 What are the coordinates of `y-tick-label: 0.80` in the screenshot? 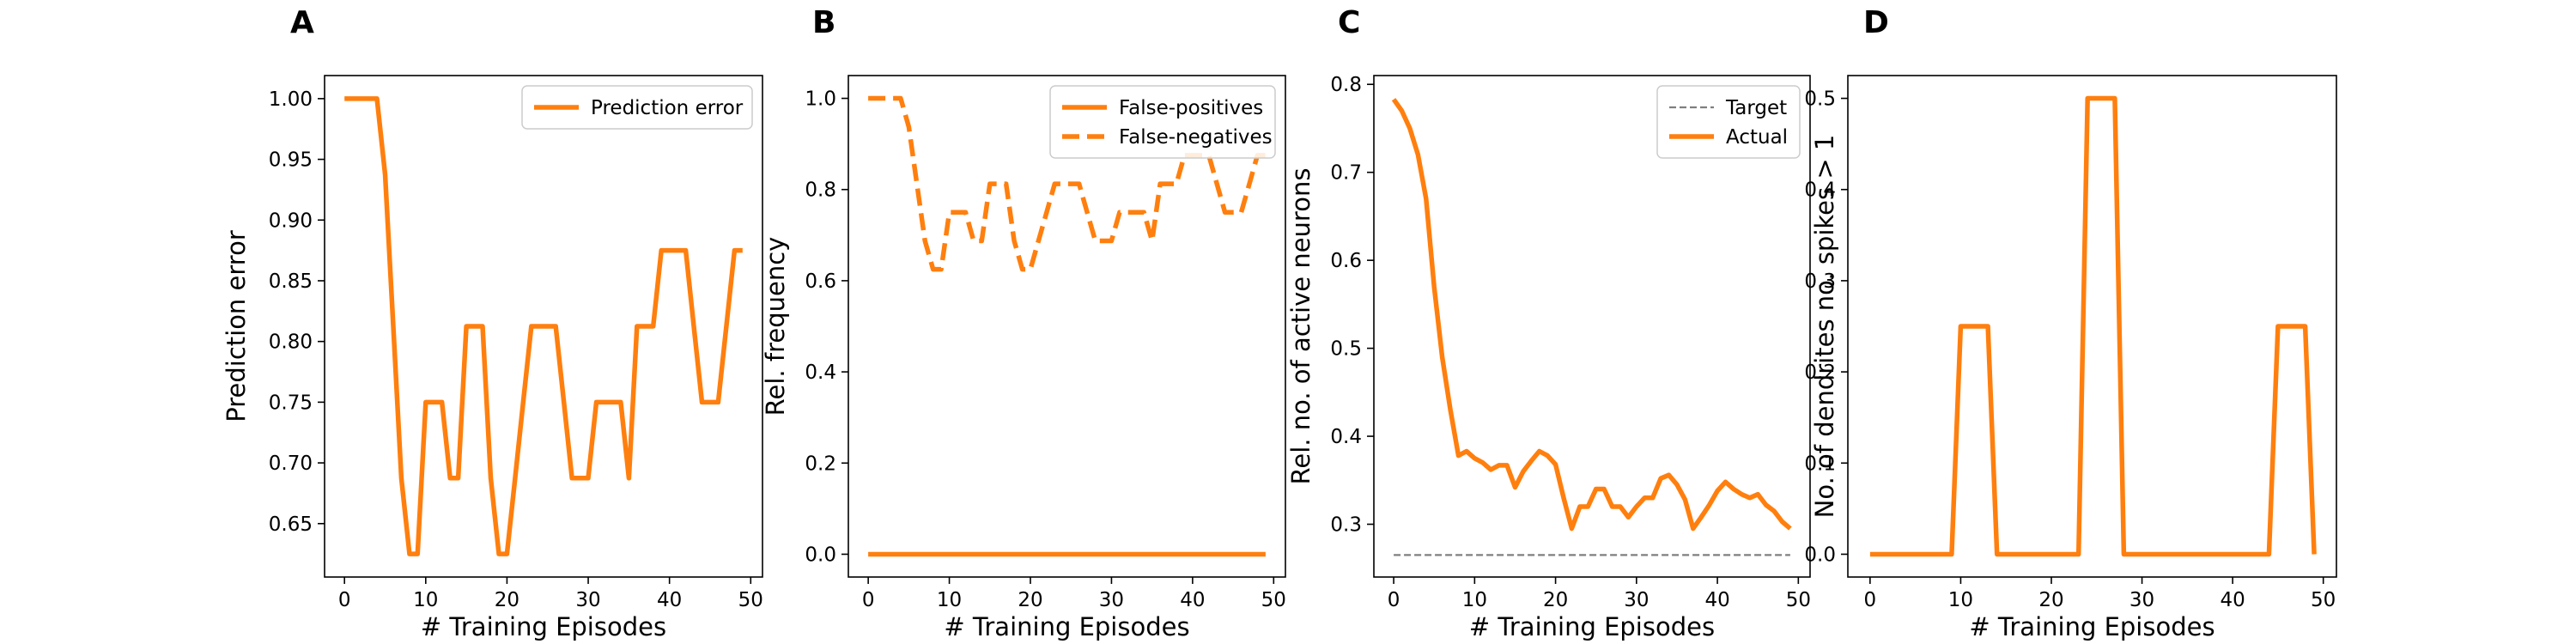 It's located at (291, 343).